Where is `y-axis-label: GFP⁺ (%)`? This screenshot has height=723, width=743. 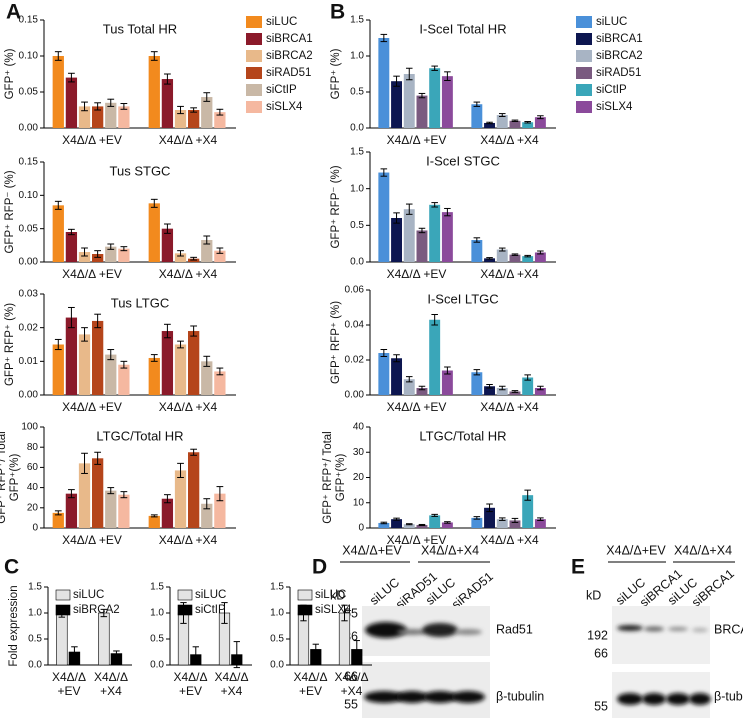
y-axis-label: GFP⁺ (%) is located at coordinates (10, 73).